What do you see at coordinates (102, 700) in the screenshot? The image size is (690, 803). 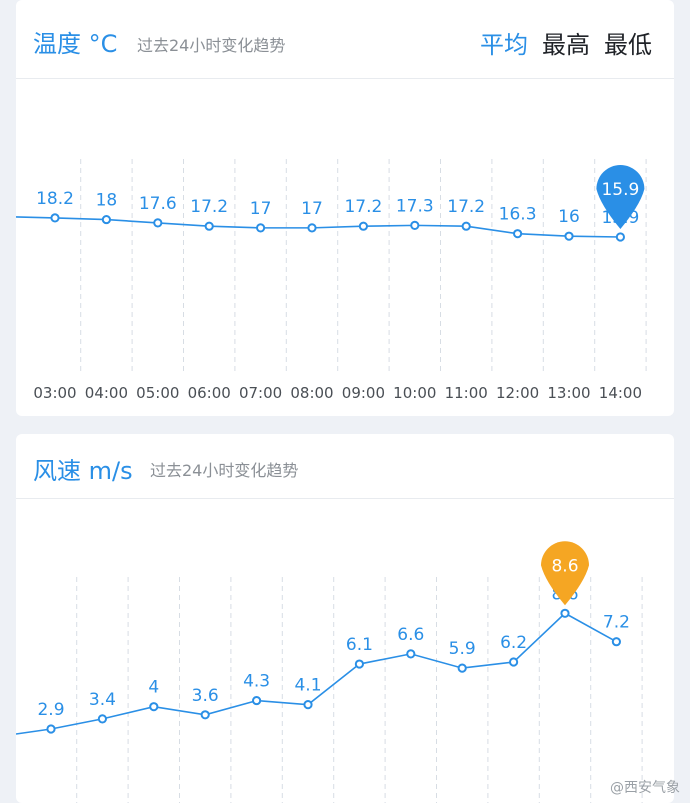 I see `data-label: 3.4` at bounding box center [102, 700].